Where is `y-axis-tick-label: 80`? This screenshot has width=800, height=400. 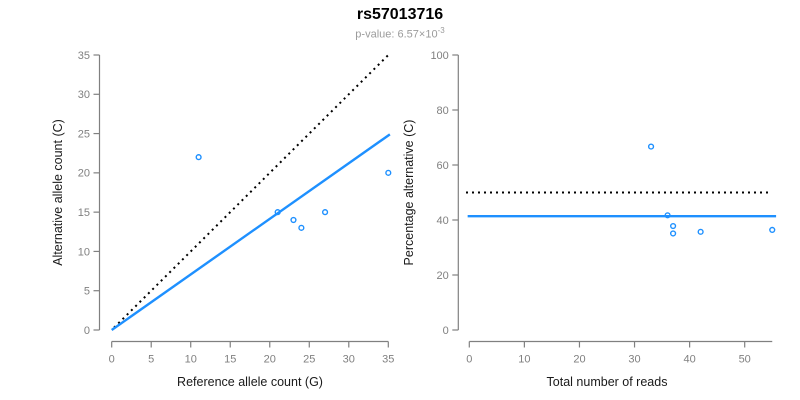 y-axis-tick-label: 80 is located at coordinates (443, 111).